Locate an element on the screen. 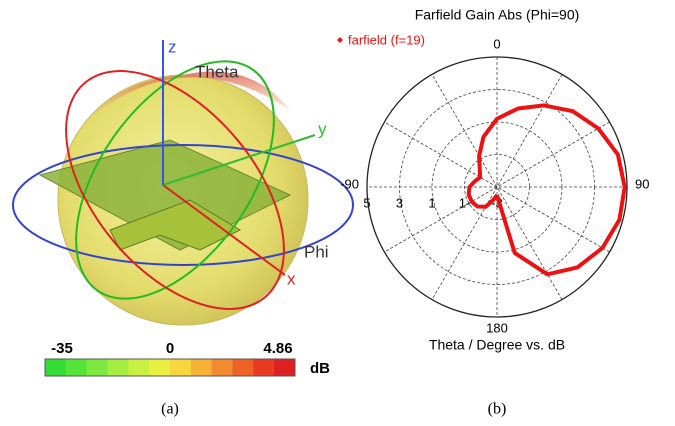 This screenshot has width=675, height=426. series-line is located at coordinates (546, 190).